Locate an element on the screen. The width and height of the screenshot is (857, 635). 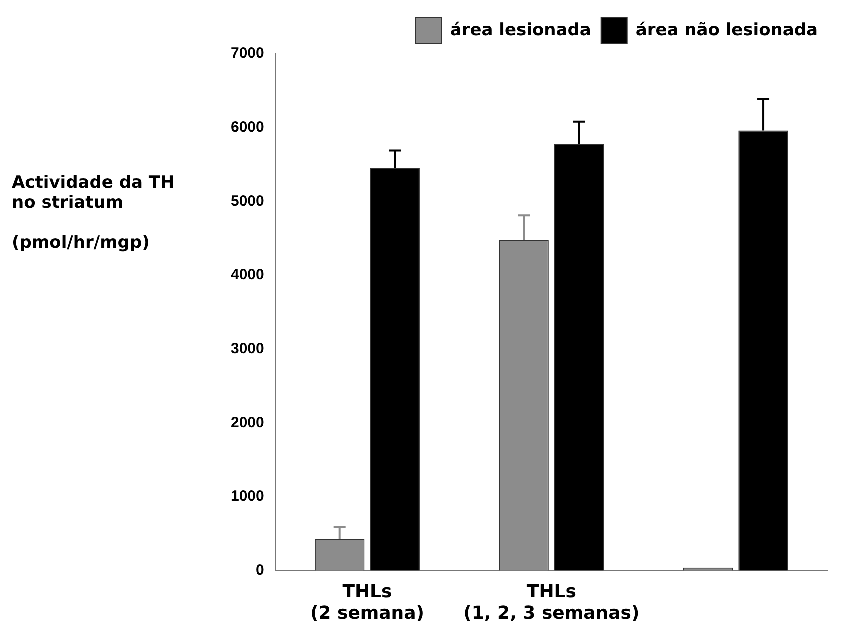
x-tick-label: THLs (2 semana) is located at coordinates (367, 602).